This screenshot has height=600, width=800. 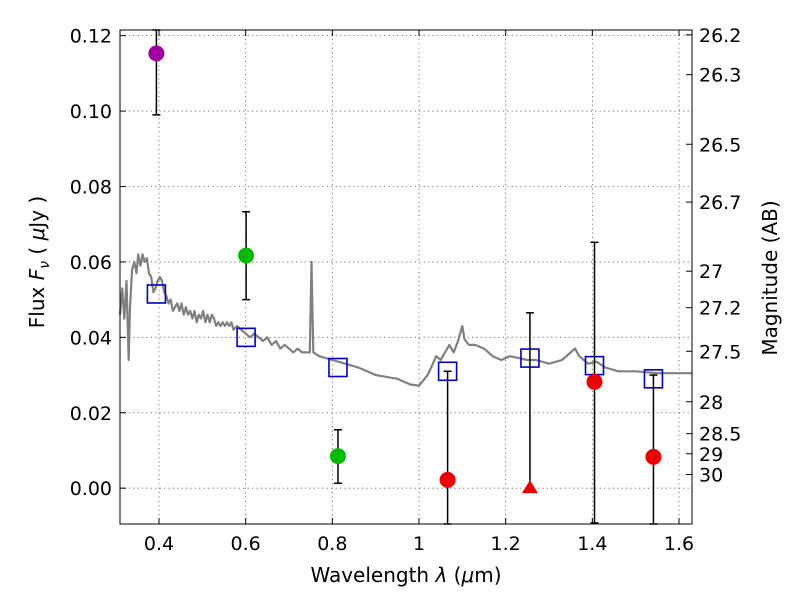 What do you see at coordinates (91, 489) in the screenshot?
I see `y-tick-label: 0.00` at bounding box center [91, 489].